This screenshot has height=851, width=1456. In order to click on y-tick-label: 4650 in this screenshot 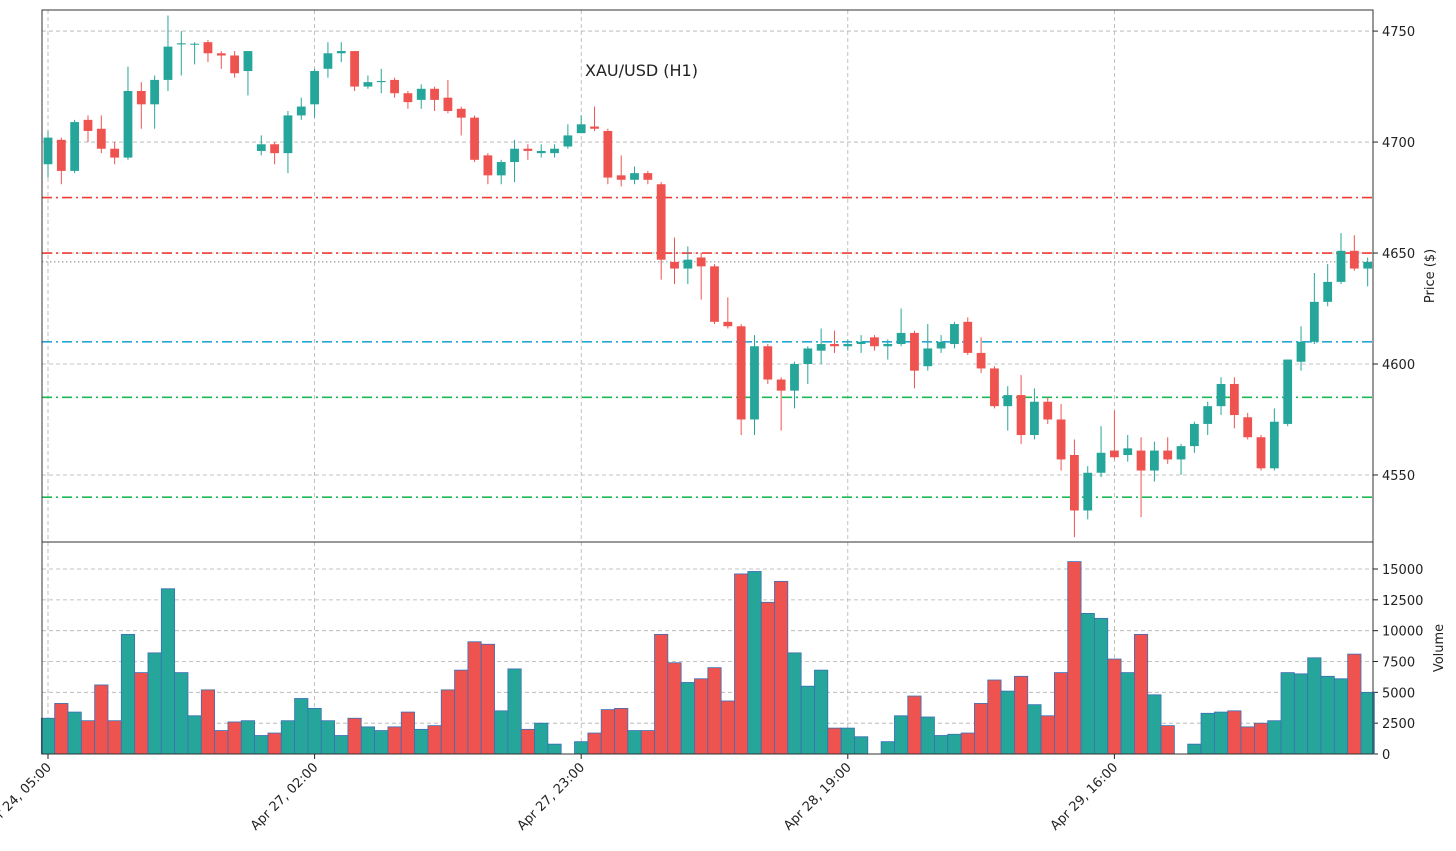, I will do `click(1398, 254)`.